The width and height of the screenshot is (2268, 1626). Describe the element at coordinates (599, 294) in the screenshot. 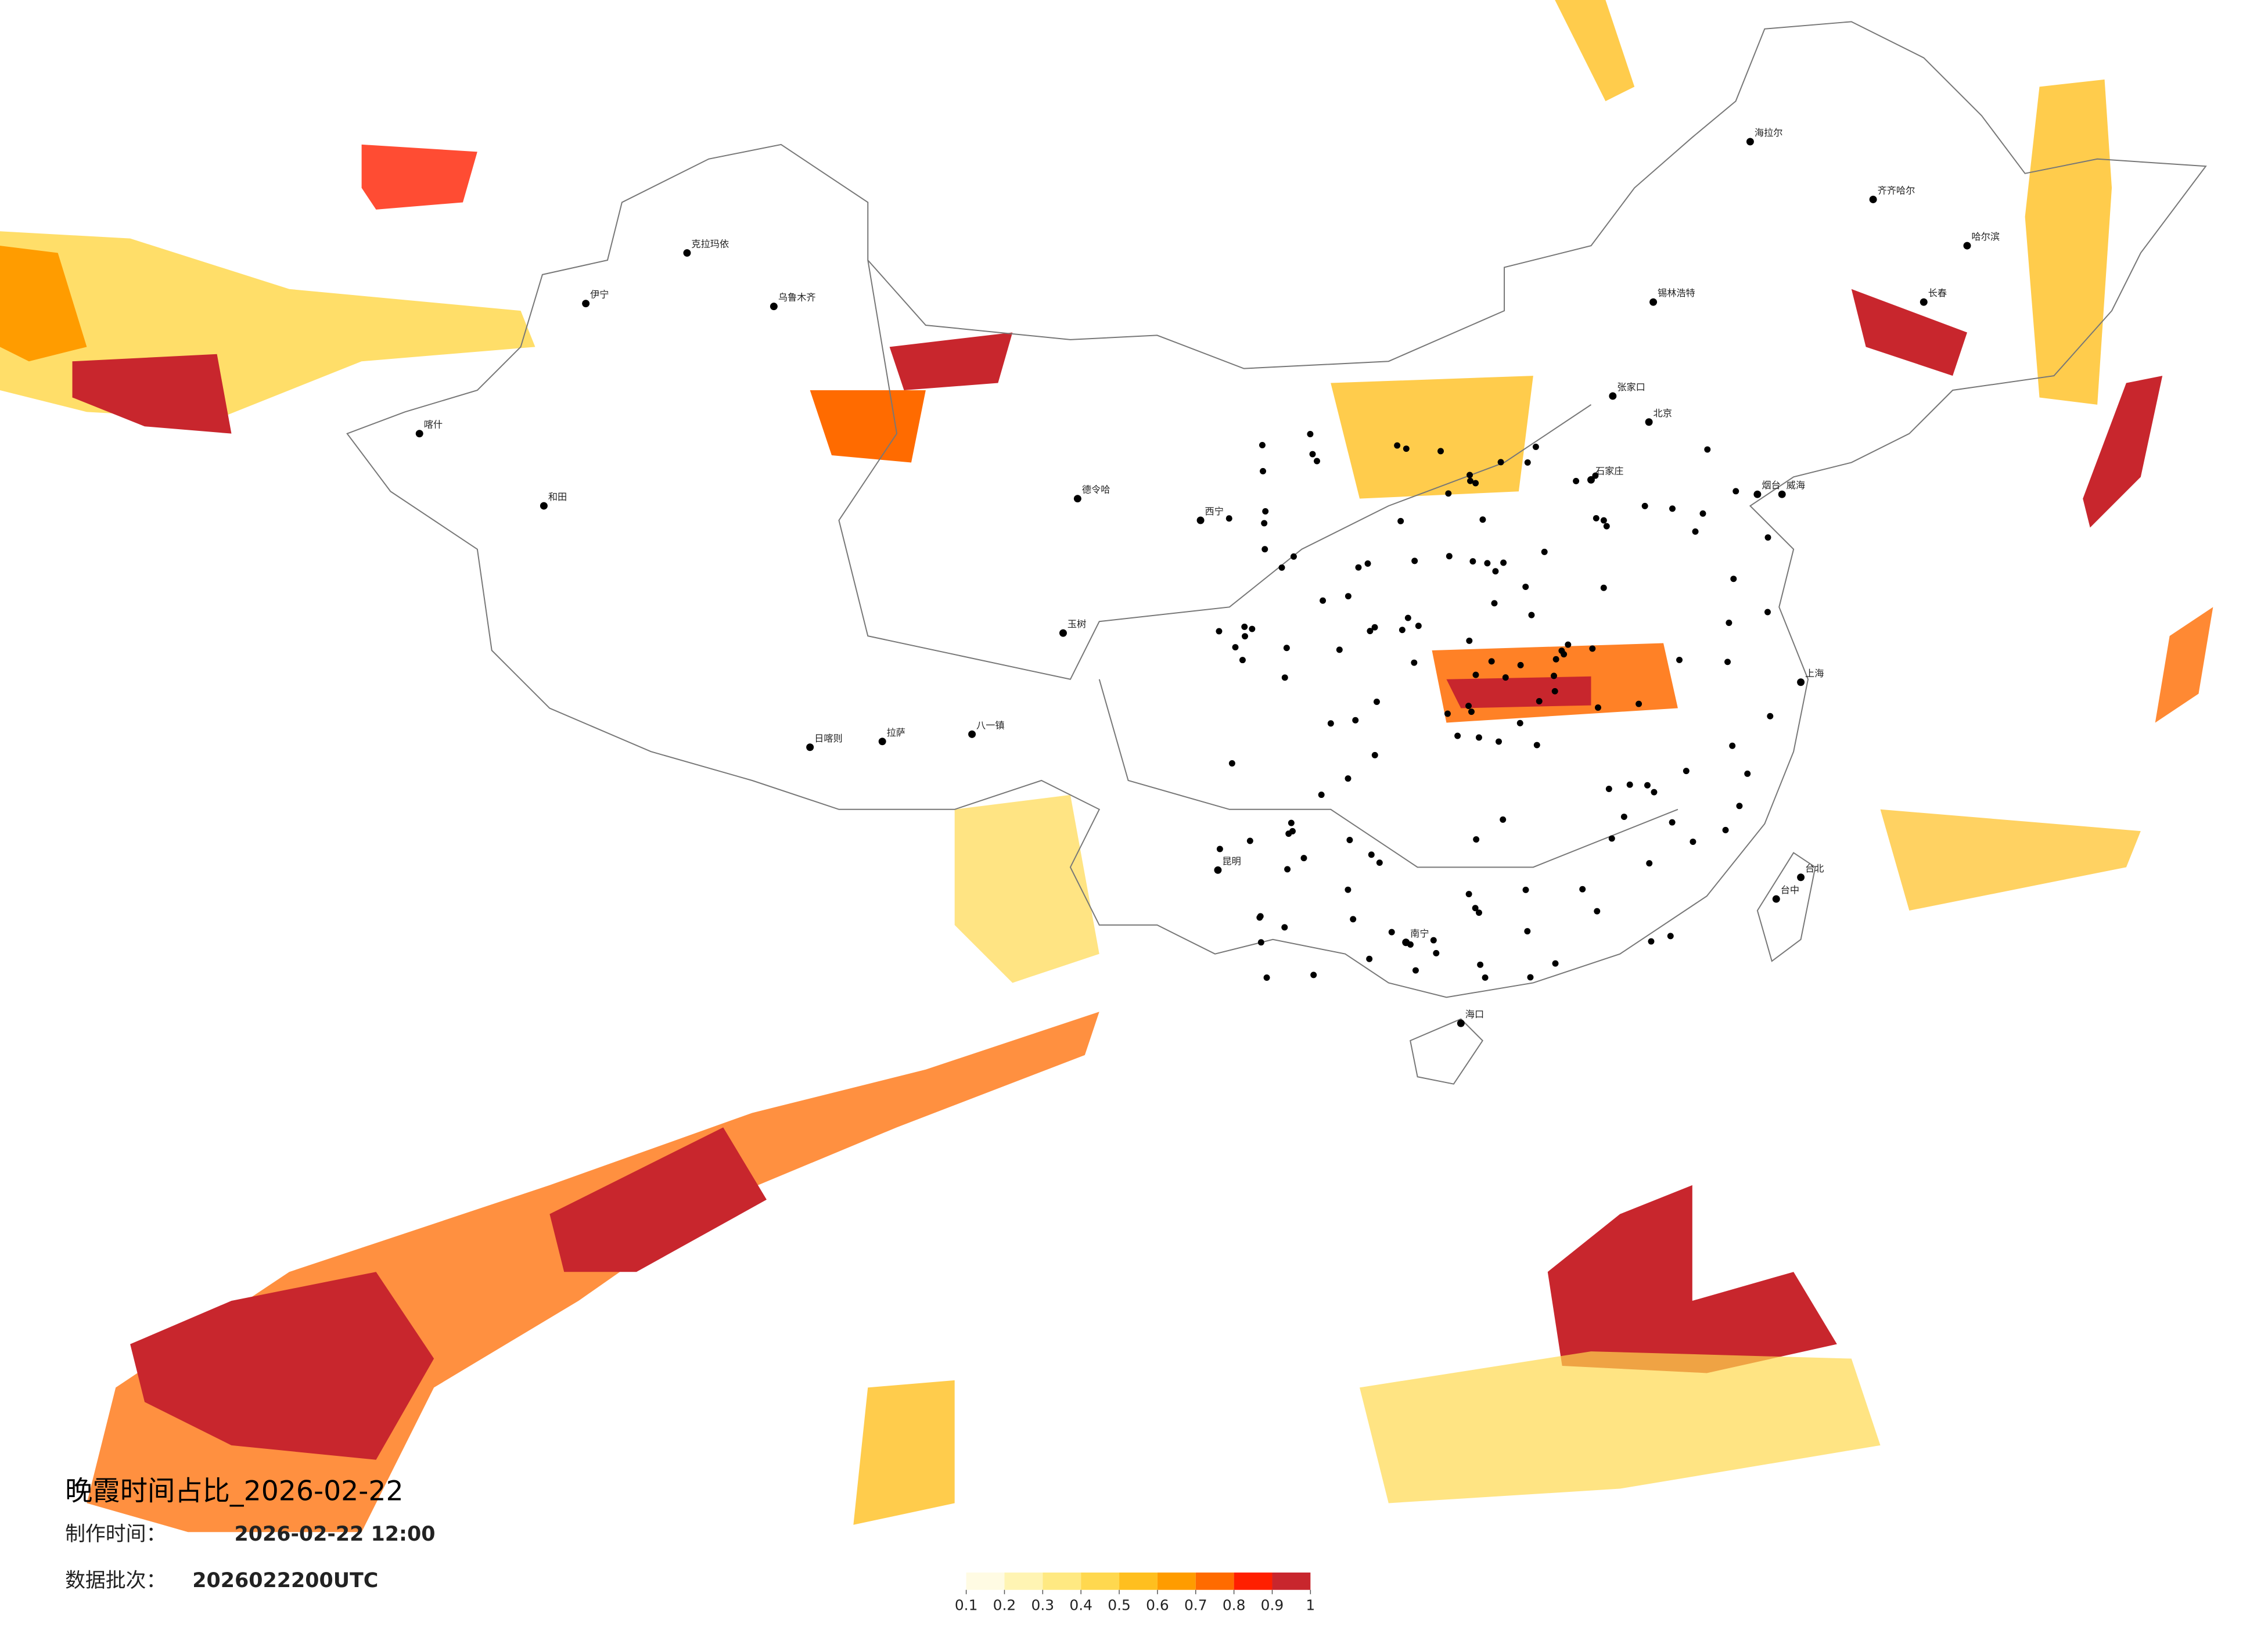

I see `city-label: 伊宁` at that location.